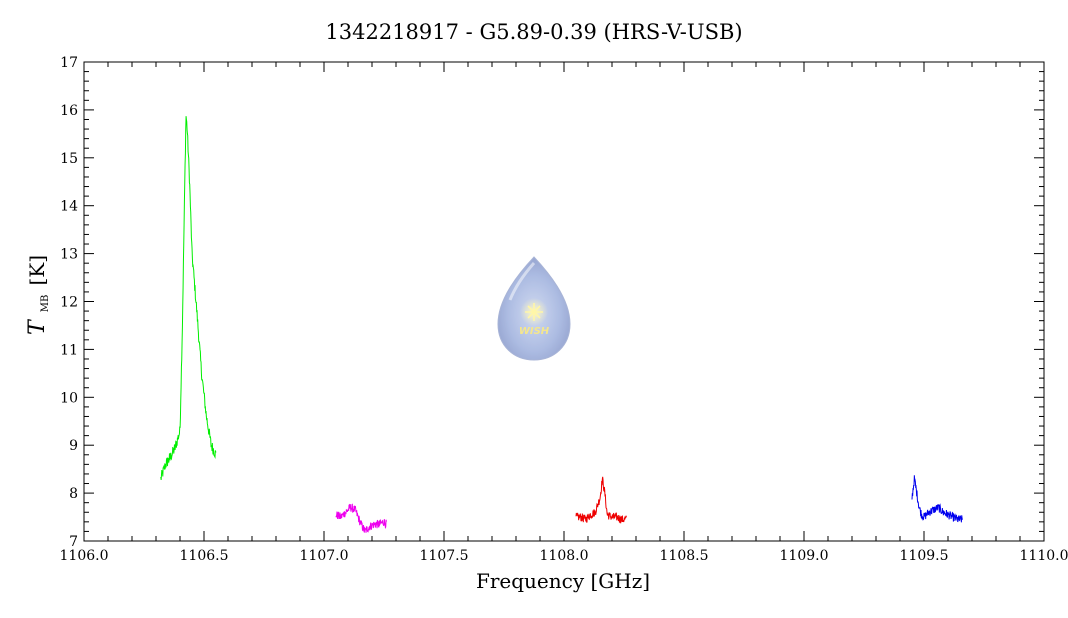 The height and width of the screenshot is (618, 1068). I want to click on y-tick-label: 12, so click(69, 303).